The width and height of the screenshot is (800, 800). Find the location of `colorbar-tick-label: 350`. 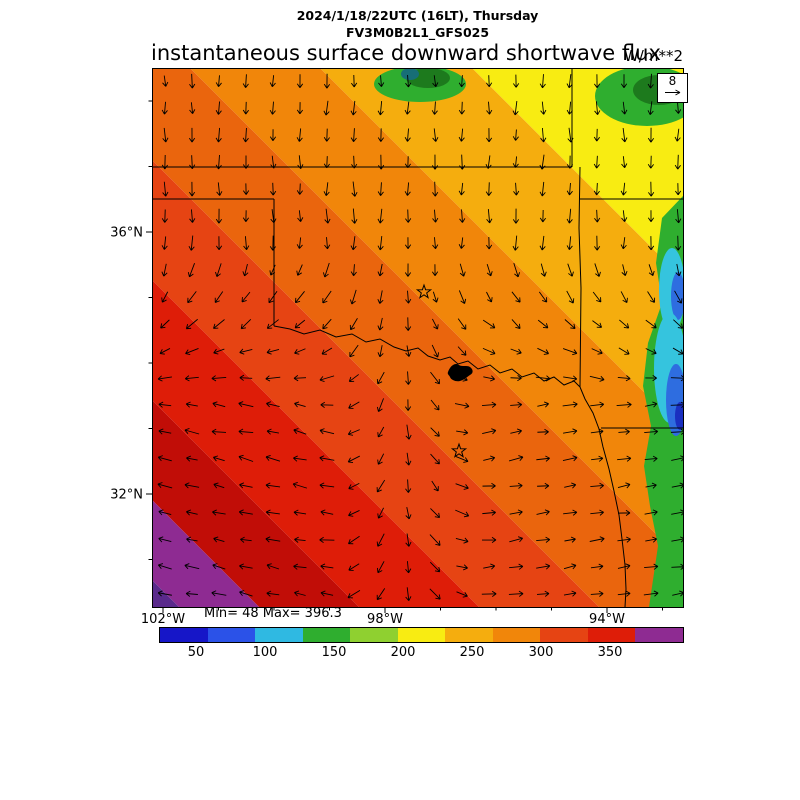

colorbar-tick-label: 350 is located at coordinates (610, 652).